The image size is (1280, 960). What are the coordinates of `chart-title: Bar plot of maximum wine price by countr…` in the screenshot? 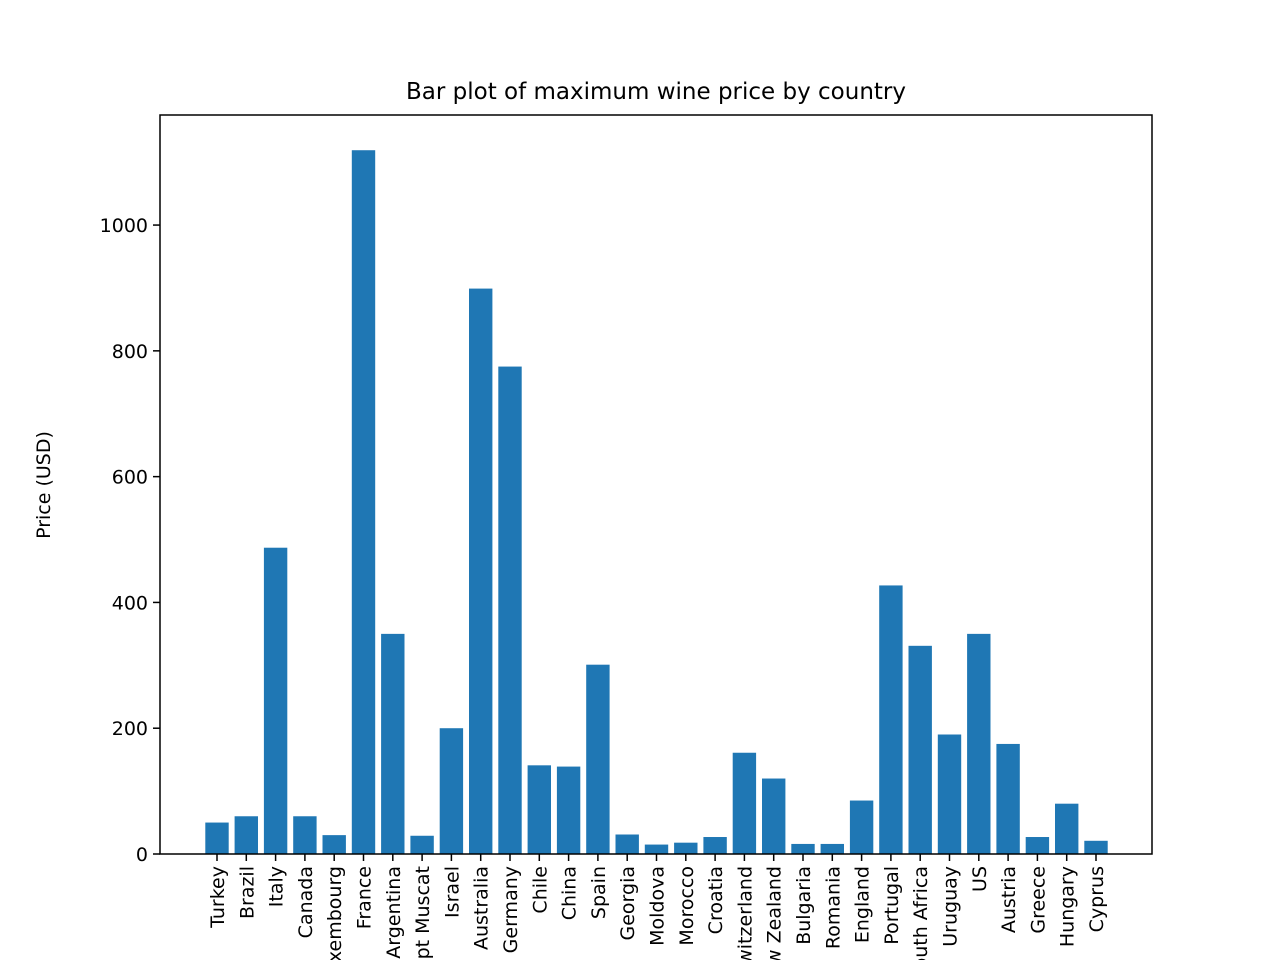 It's located at (656, 92).